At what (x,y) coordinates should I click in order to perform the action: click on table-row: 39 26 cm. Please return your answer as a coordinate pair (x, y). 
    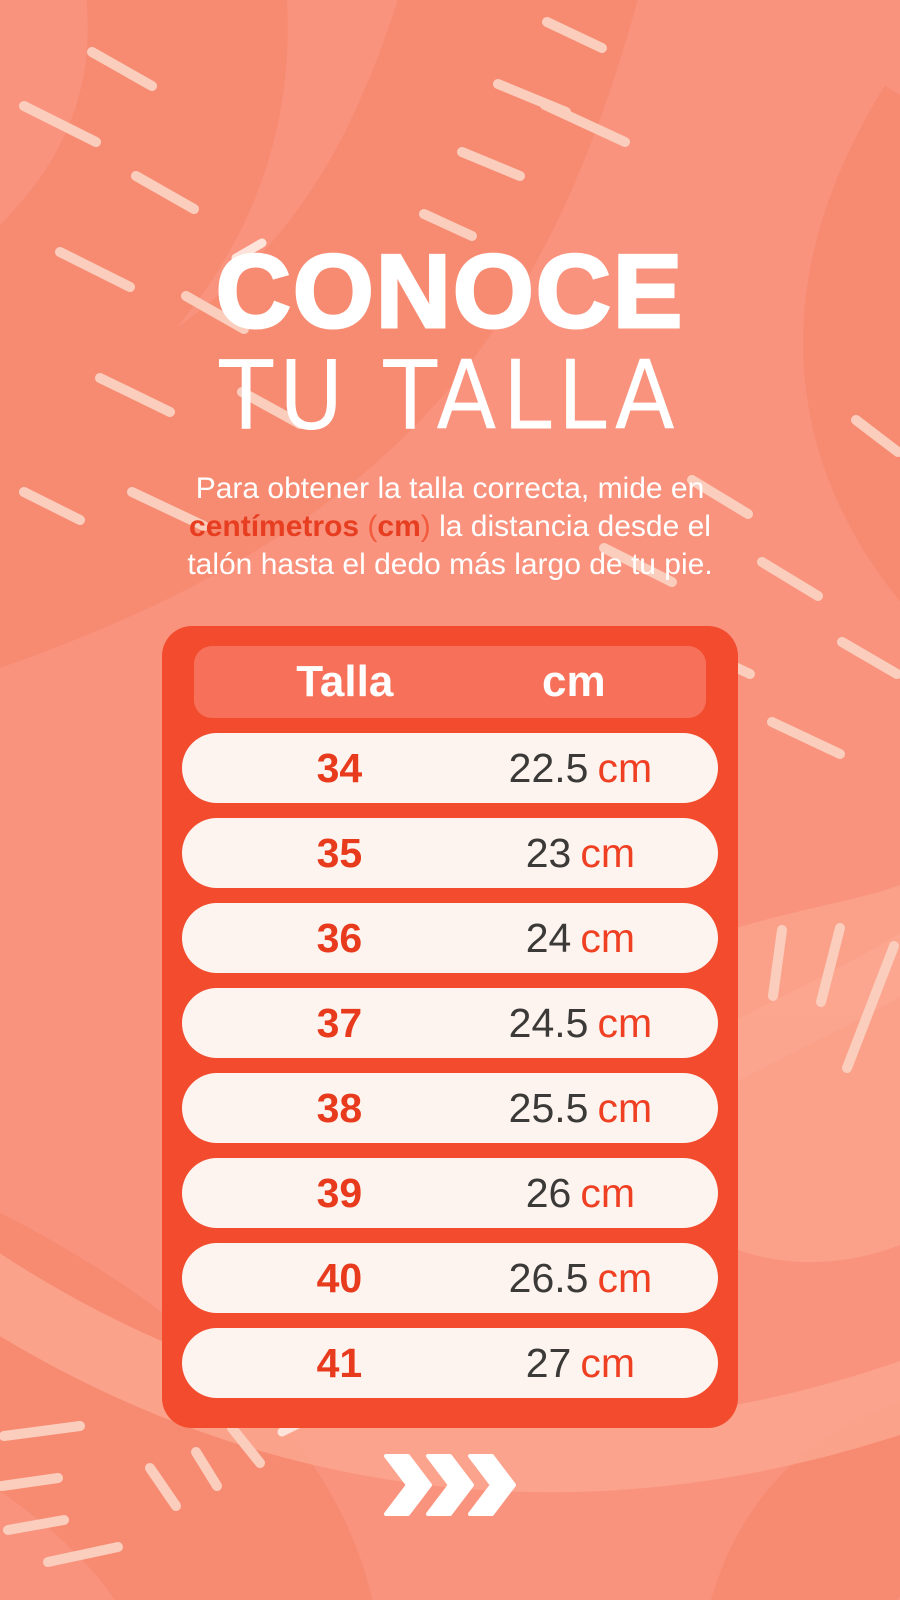
    Looking at the image, I should click on (450, 1193).